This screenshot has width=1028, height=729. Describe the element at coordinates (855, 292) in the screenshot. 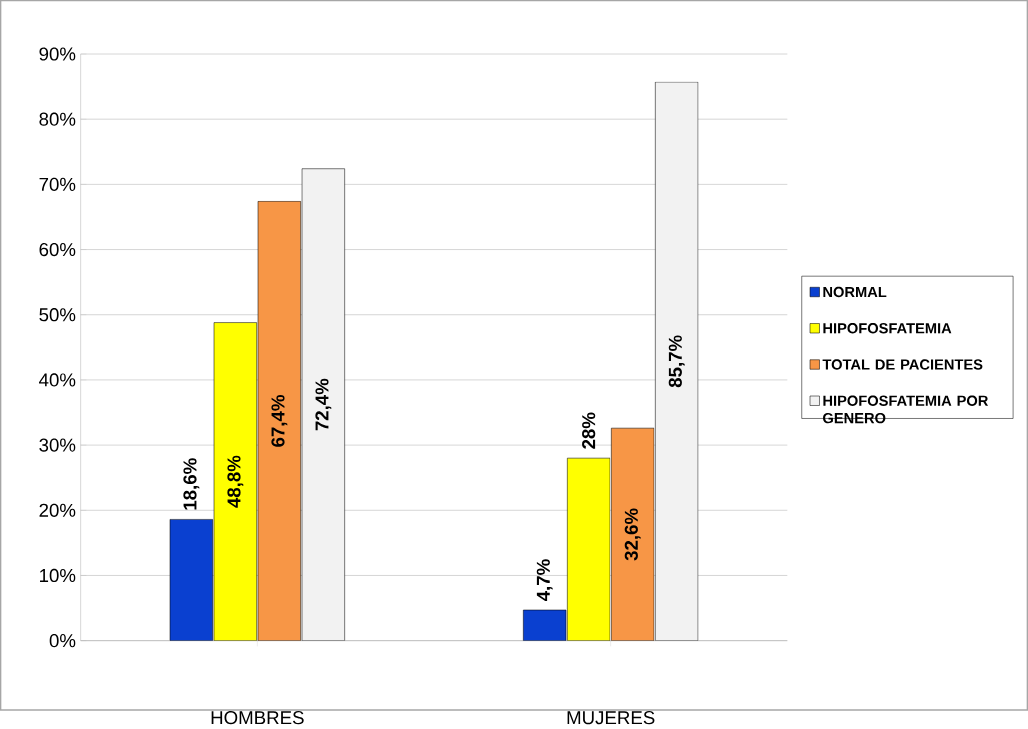

I see `legend-label: NORMAL` at that location.